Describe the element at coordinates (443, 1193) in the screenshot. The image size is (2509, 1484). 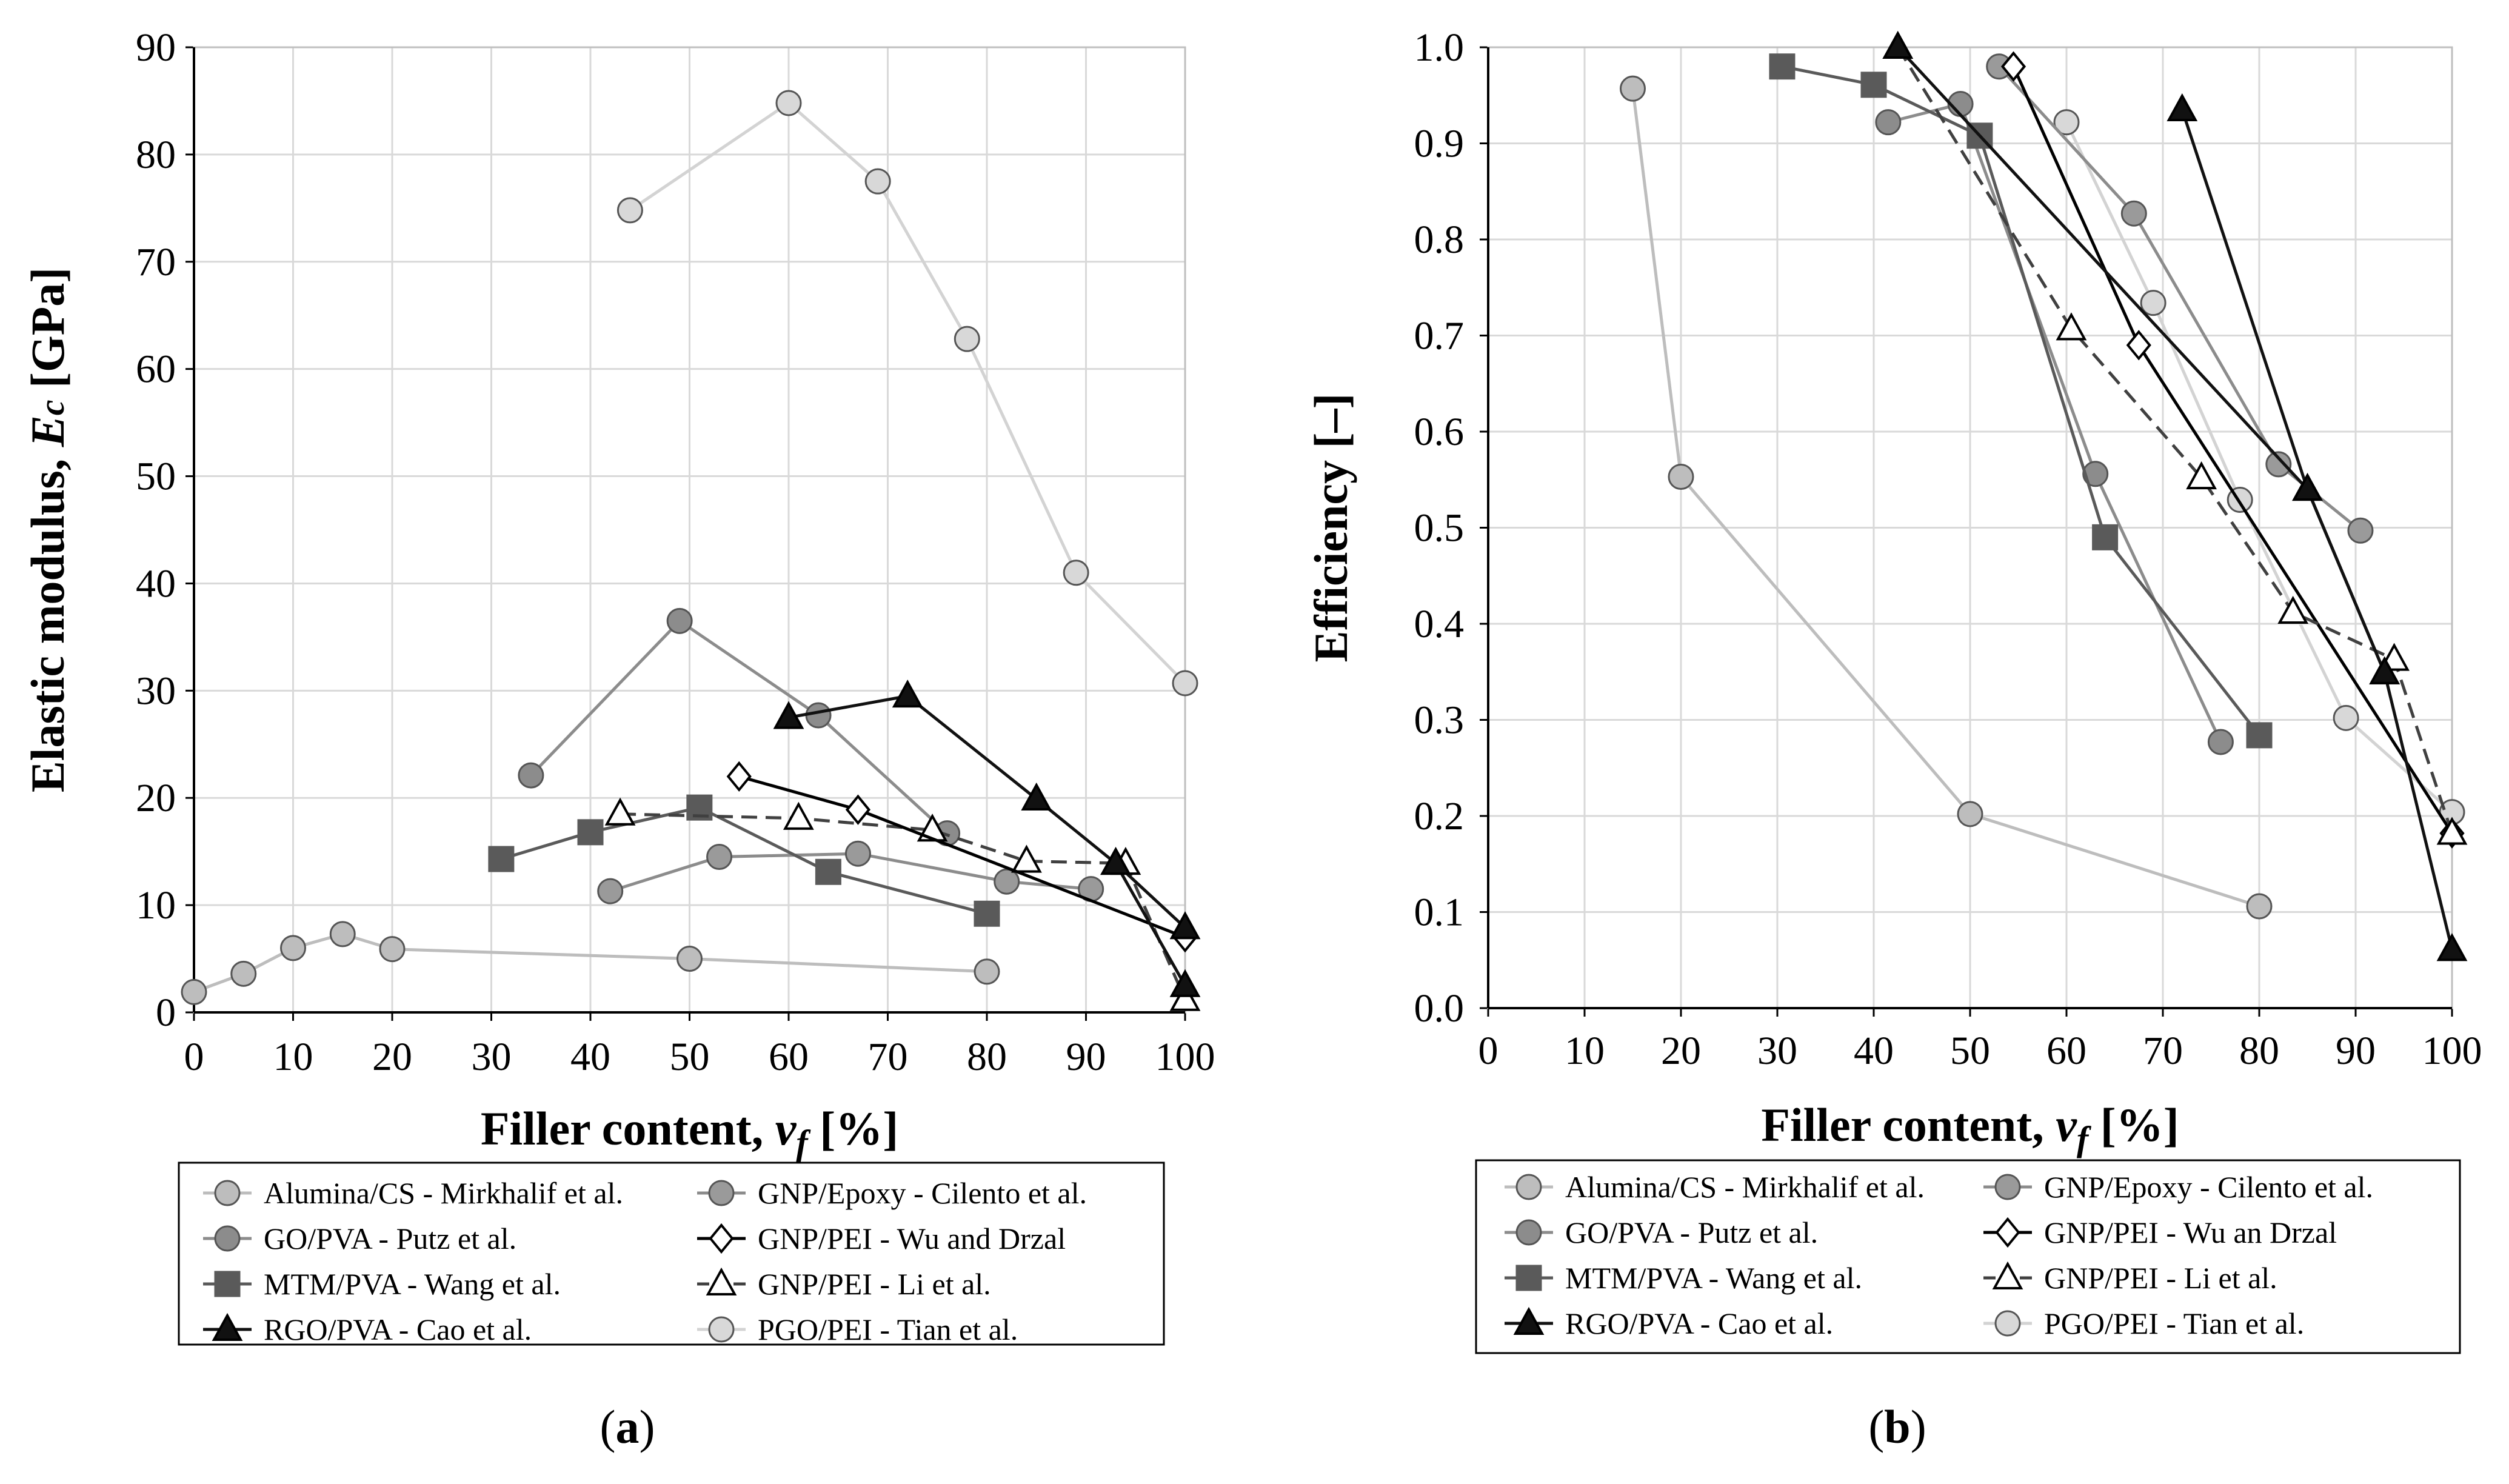
I see `legend-label: Alumina/CS - Mirkhalif et al.` at that location.